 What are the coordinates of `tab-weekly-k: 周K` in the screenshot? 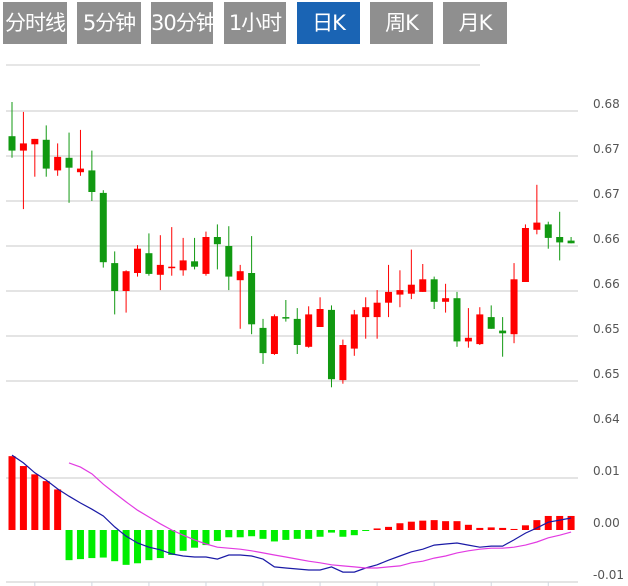 It's located at (401, 23).